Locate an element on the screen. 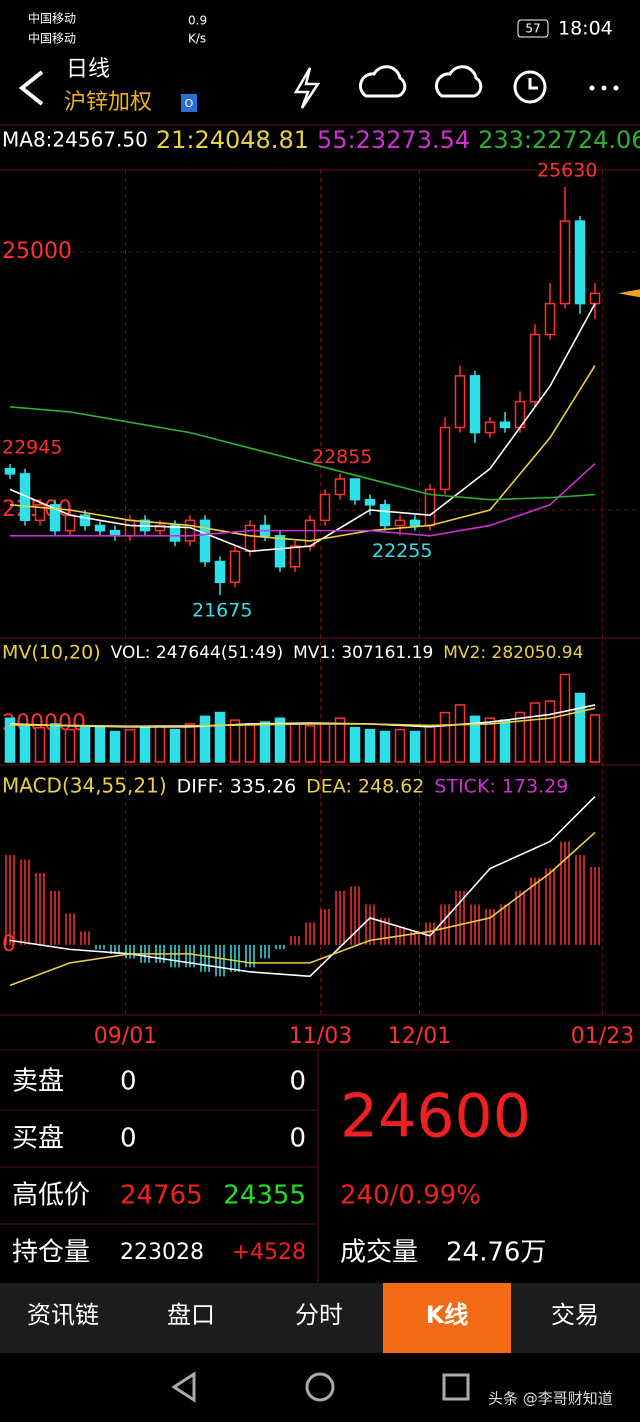 The height and width of the screenshot is (1422, 640). macd-legend: STICK: 173.29 is located at coordinates (501, 787).